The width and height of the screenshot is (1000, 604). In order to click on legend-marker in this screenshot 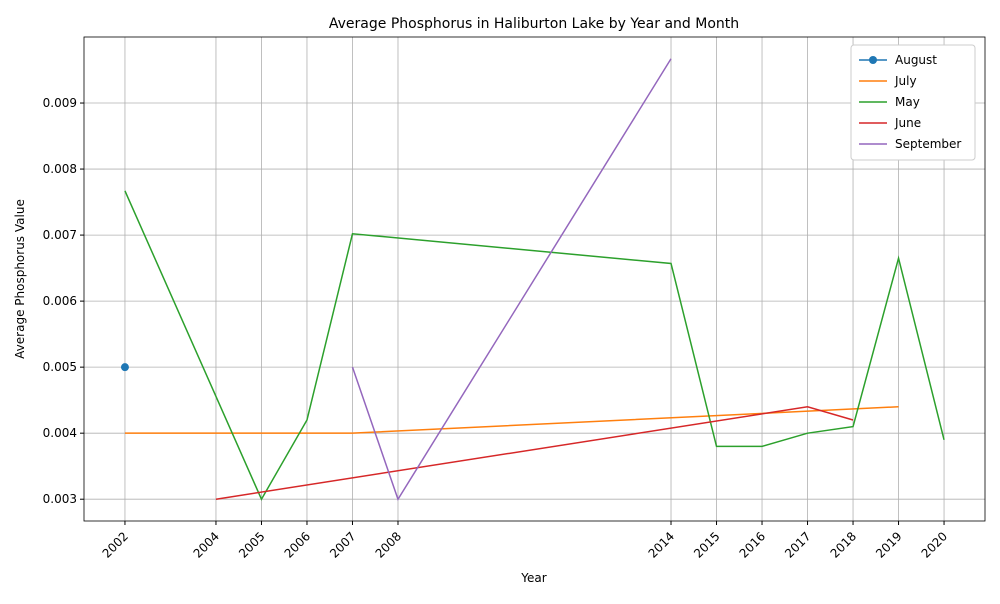, I will do `click(873, 60)`.